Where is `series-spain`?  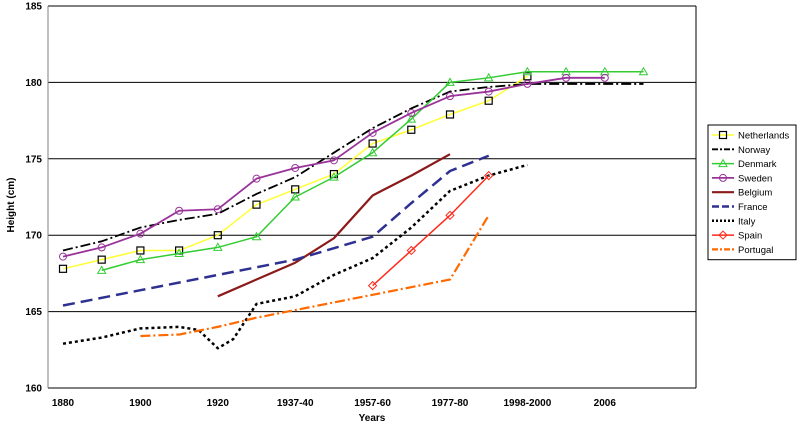
series-spain is located at coordinates (430, 230).